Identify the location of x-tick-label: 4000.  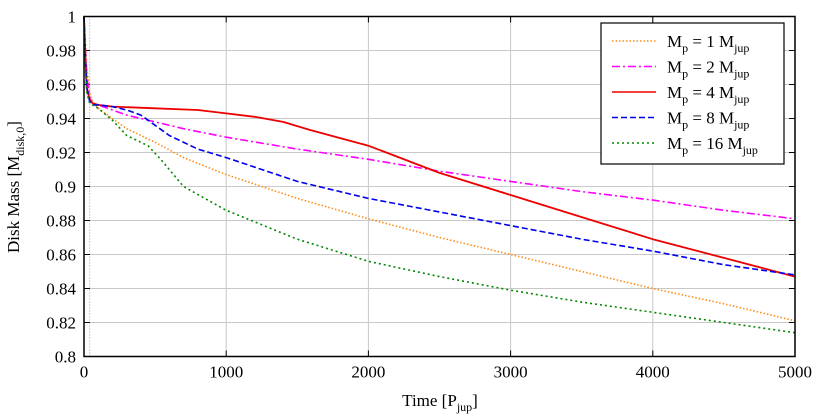
(653, 372).